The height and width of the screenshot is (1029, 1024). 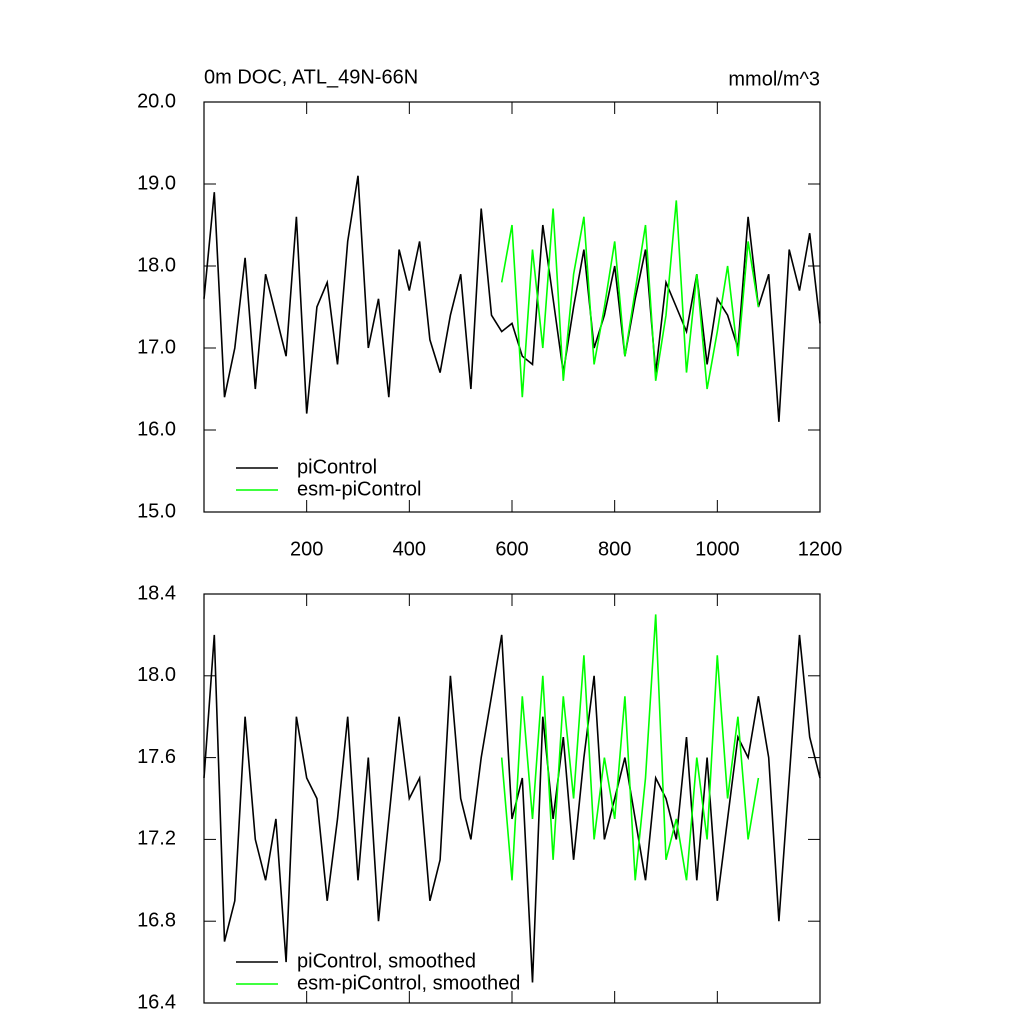 What do you see at coordinates (511, 549) in the screenshot?
I see `x-tick-label: 600` at bounding box center [511, 549].